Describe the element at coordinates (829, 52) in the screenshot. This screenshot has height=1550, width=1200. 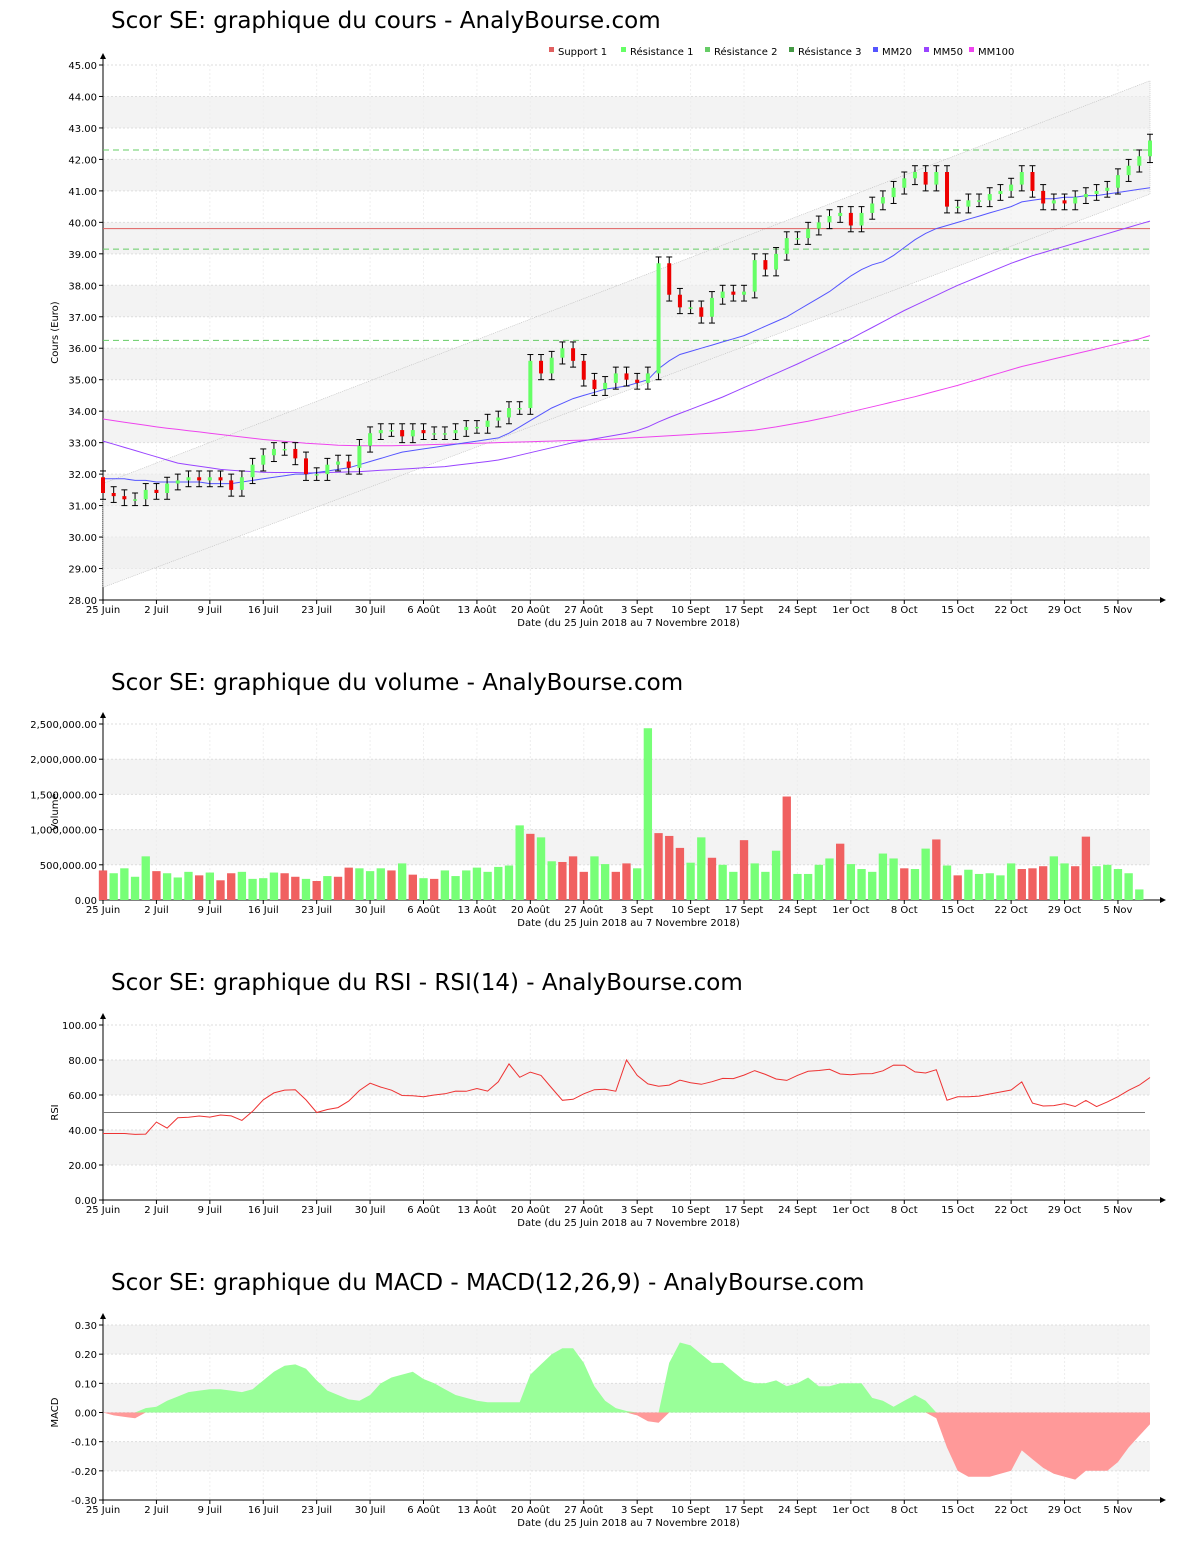
I see `legend-entry: Résistance 3` at that location.